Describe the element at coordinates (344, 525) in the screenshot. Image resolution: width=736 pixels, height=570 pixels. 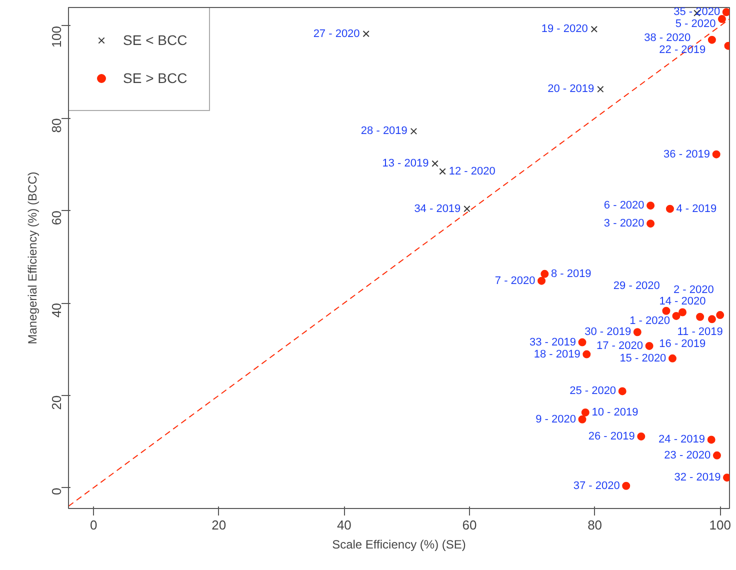
I see `x-tick-label: 40` at that location.